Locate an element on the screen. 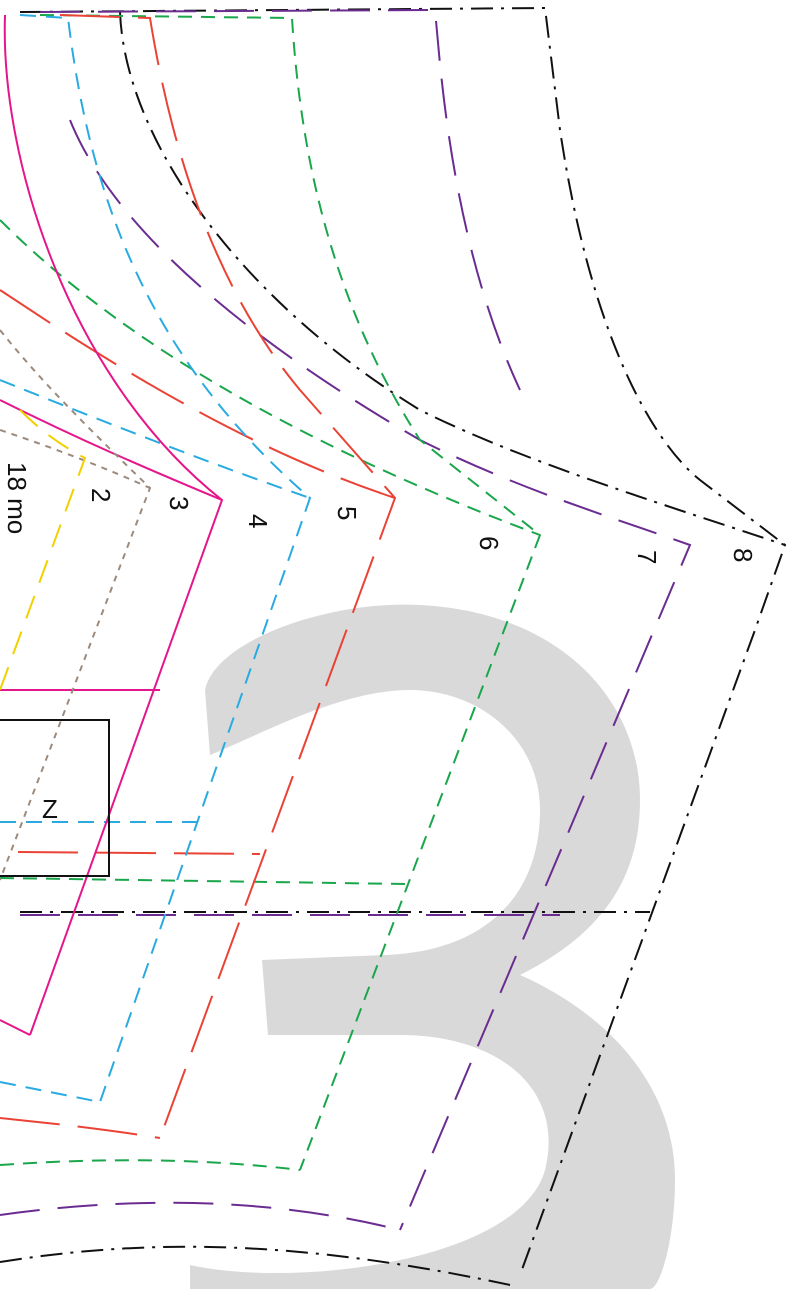 The image size is (793, 1289). label-box is located at coordinates (55, 798).